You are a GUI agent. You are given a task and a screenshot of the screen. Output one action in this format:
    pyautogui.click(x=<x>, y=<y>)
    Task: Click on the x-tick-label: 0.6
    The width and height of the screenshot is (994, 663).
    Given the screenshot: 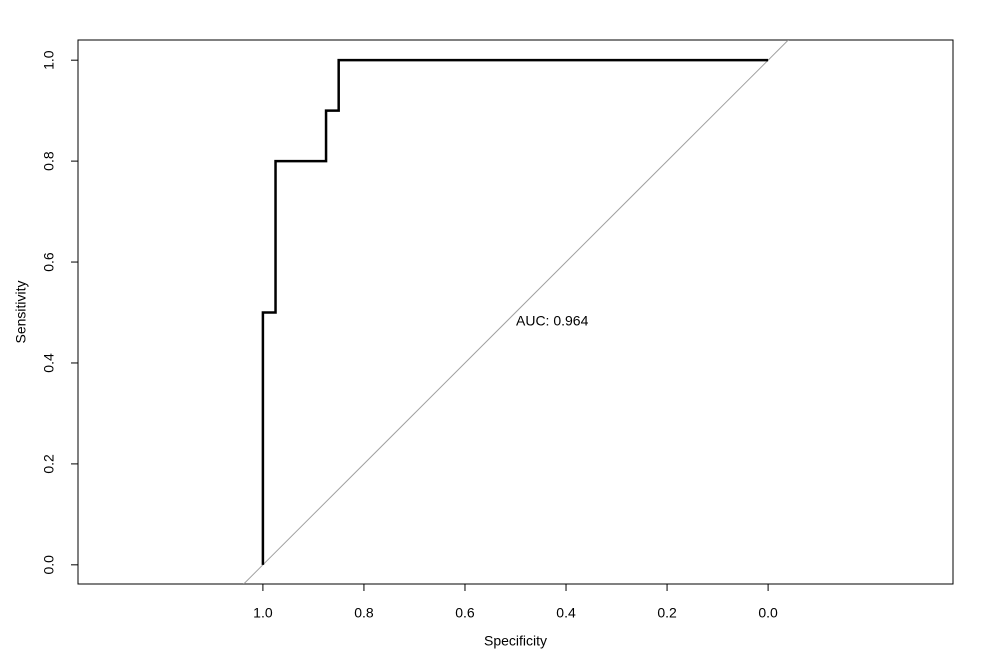 What is the action you would take?
    pyautogui.click(x=465, y=613)
    